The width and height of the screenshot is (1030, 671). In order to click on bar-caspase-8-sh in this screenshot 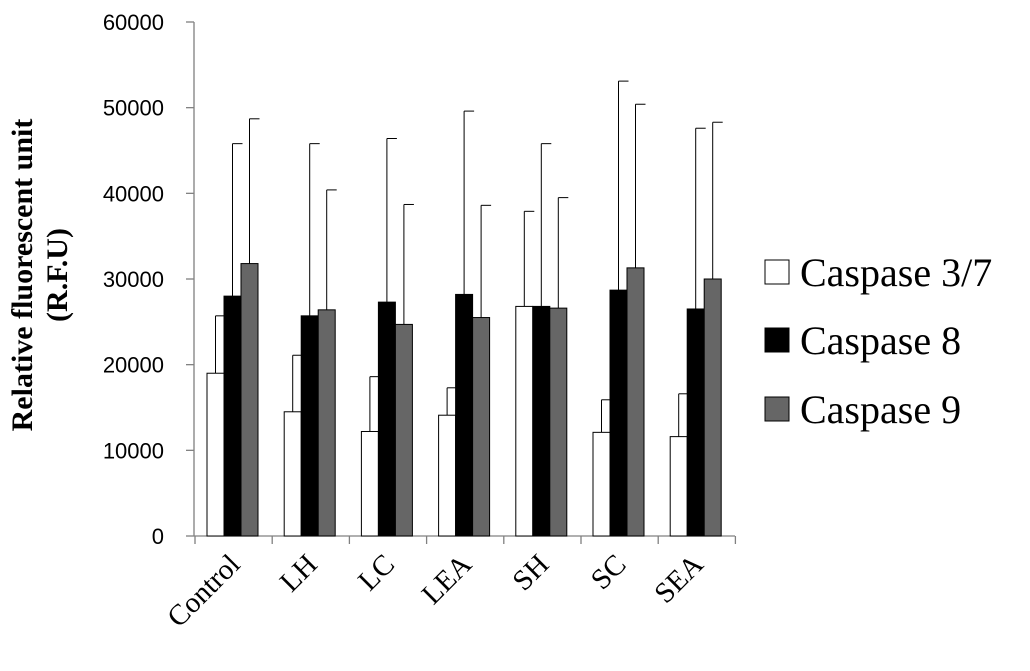, I will do `click(541, 421)`.